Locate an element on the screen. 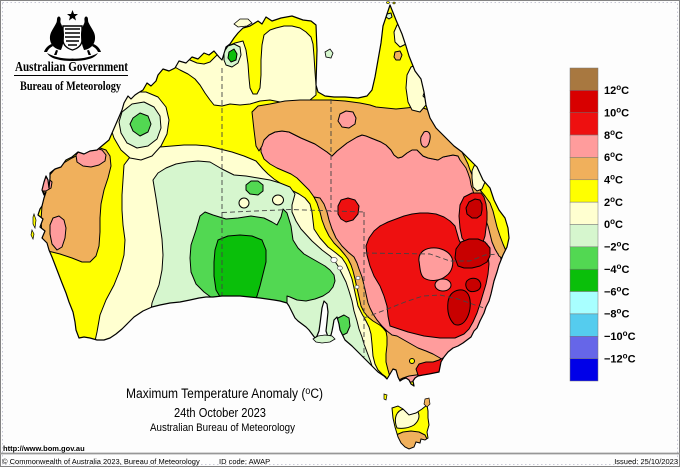  svg-text: ID code: AWAP is located at coordinates (244, 461).